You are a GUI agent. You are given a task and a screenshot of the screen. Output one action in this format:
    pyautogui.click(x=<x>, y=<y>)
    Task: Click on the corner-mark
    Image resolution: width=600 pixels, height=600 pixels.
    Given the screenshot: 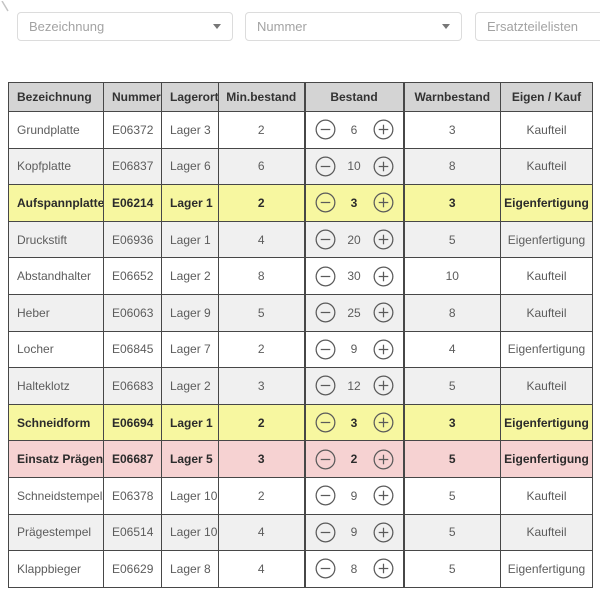 What is the action you would take?
    pyautogui.click(x=5, y=6)
    